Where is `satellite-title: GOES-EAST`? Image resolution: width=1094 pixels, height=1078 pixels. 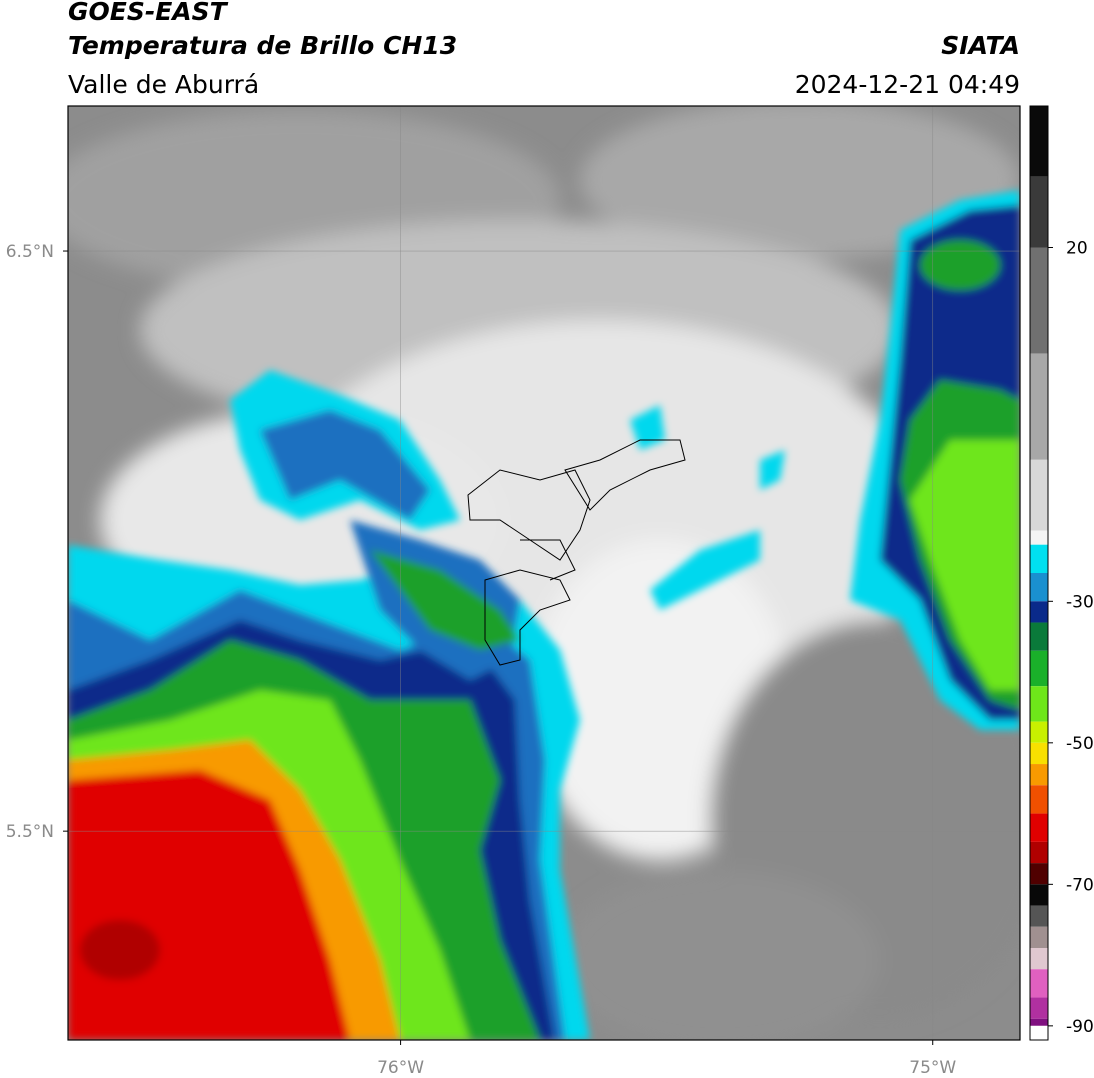 satellite-title: GOES-EAST is located at coordinates (148, 13).